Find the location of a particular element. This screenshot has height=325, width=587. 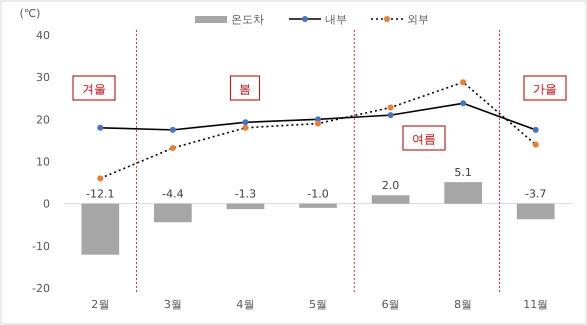

data-label: -1.0 is located at coordinates (318, 194).